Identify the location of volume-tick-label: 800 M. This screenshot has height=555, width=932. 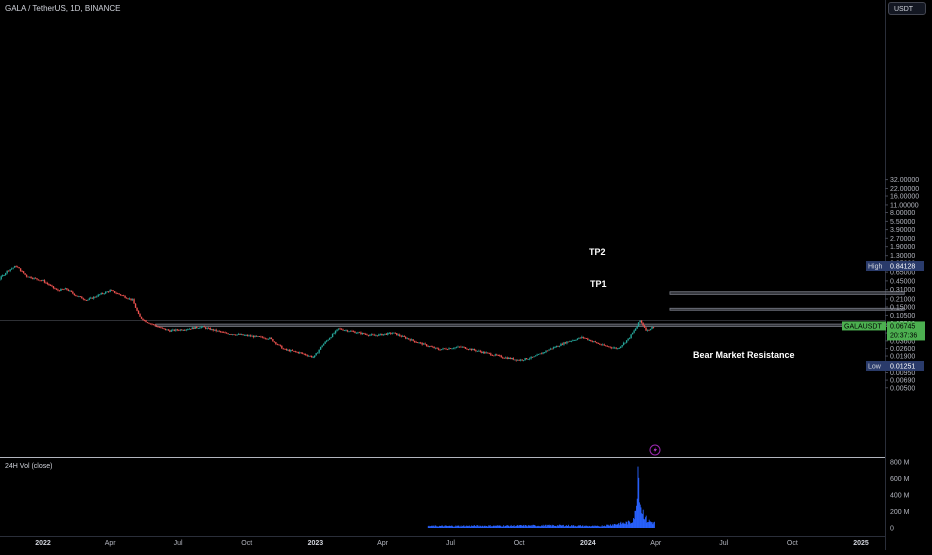
(900, 463).